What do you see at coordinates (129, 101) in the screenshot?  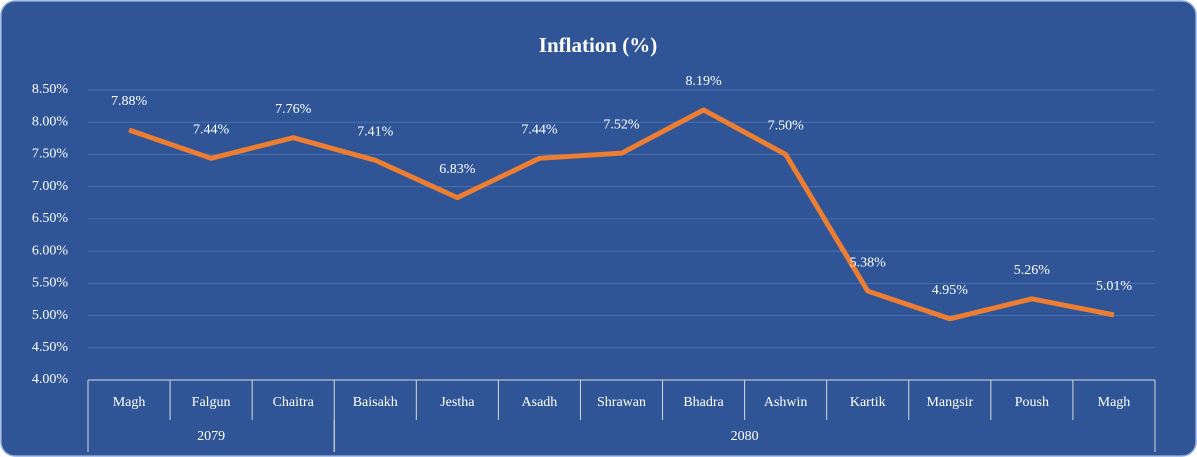 I see `data-label: 7.88%` at bounding box center [129, 101].